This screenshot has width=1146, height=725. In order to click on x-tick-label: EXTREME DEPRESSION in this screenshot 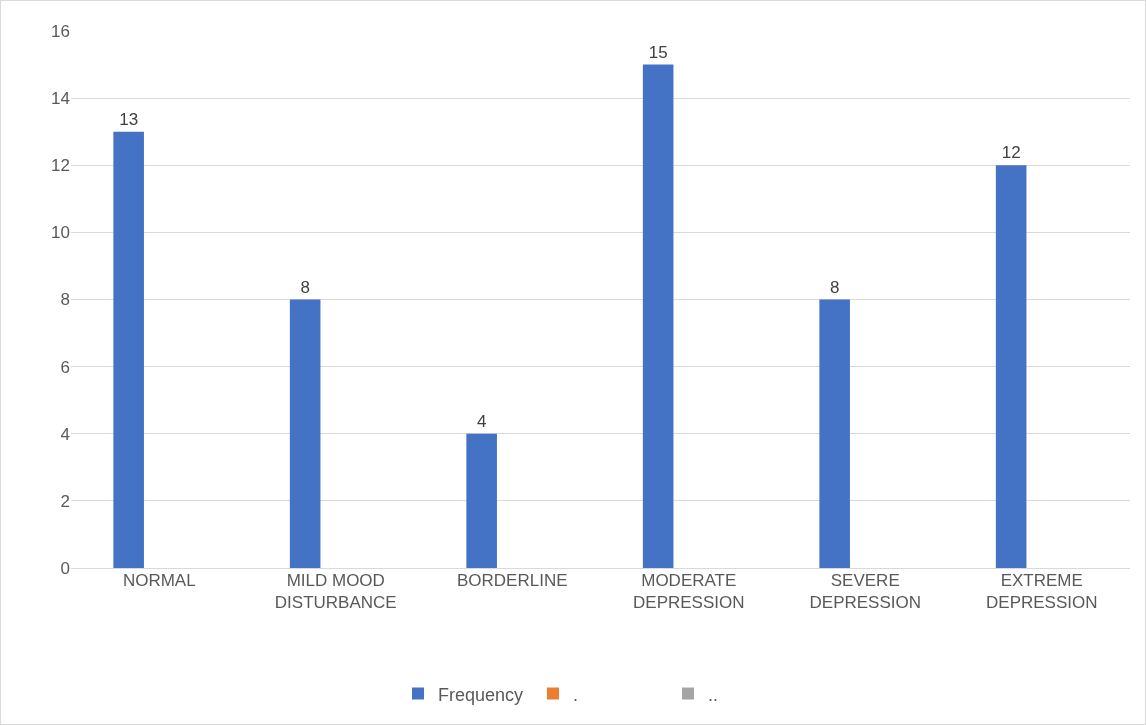, I will do `click(1042, 592)`.